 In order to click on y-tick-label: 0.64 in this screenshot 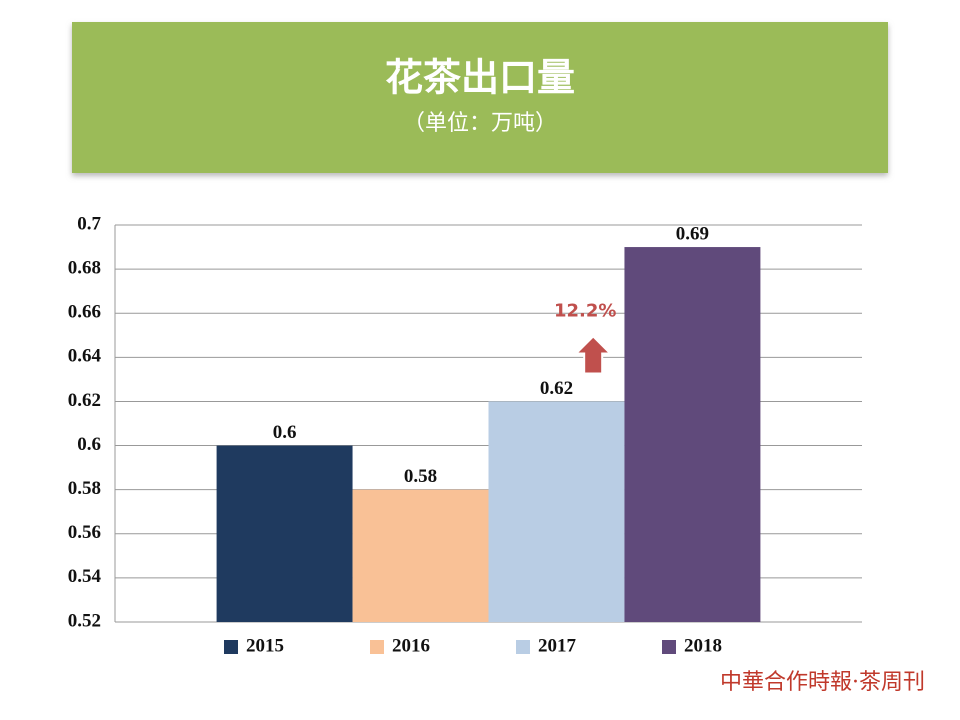, I will do `click(85, 356)`.